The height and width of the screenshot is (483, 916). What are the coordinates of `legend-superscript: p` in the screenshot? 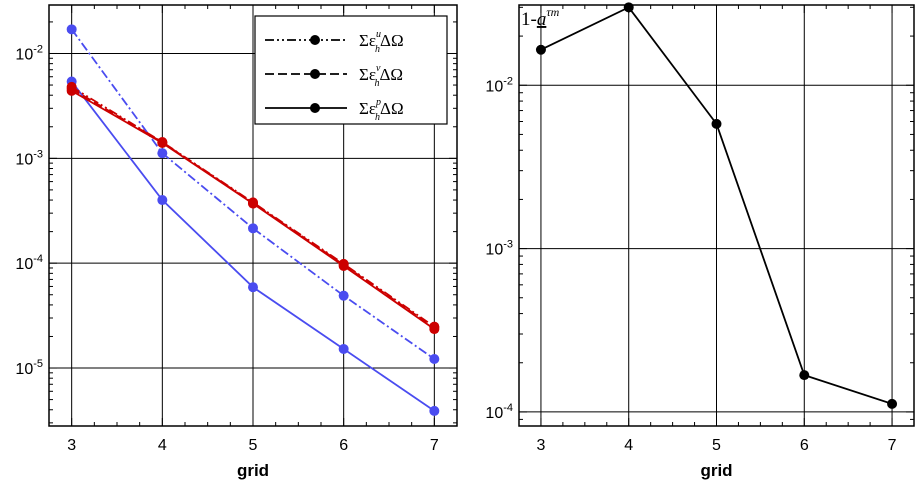 It's located at (378, 102).